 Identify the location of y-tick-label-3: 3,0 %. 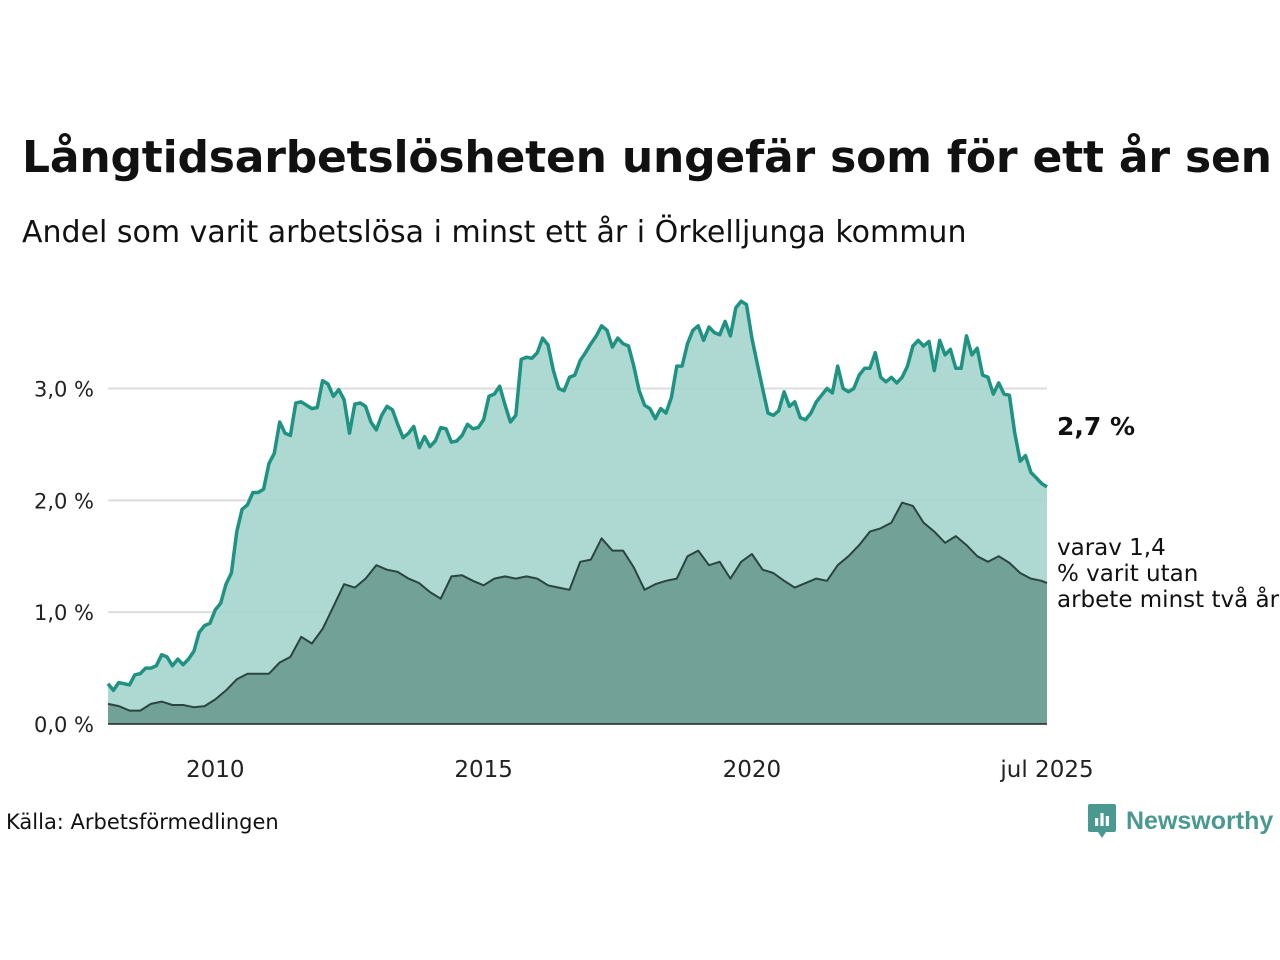
(64, 389).